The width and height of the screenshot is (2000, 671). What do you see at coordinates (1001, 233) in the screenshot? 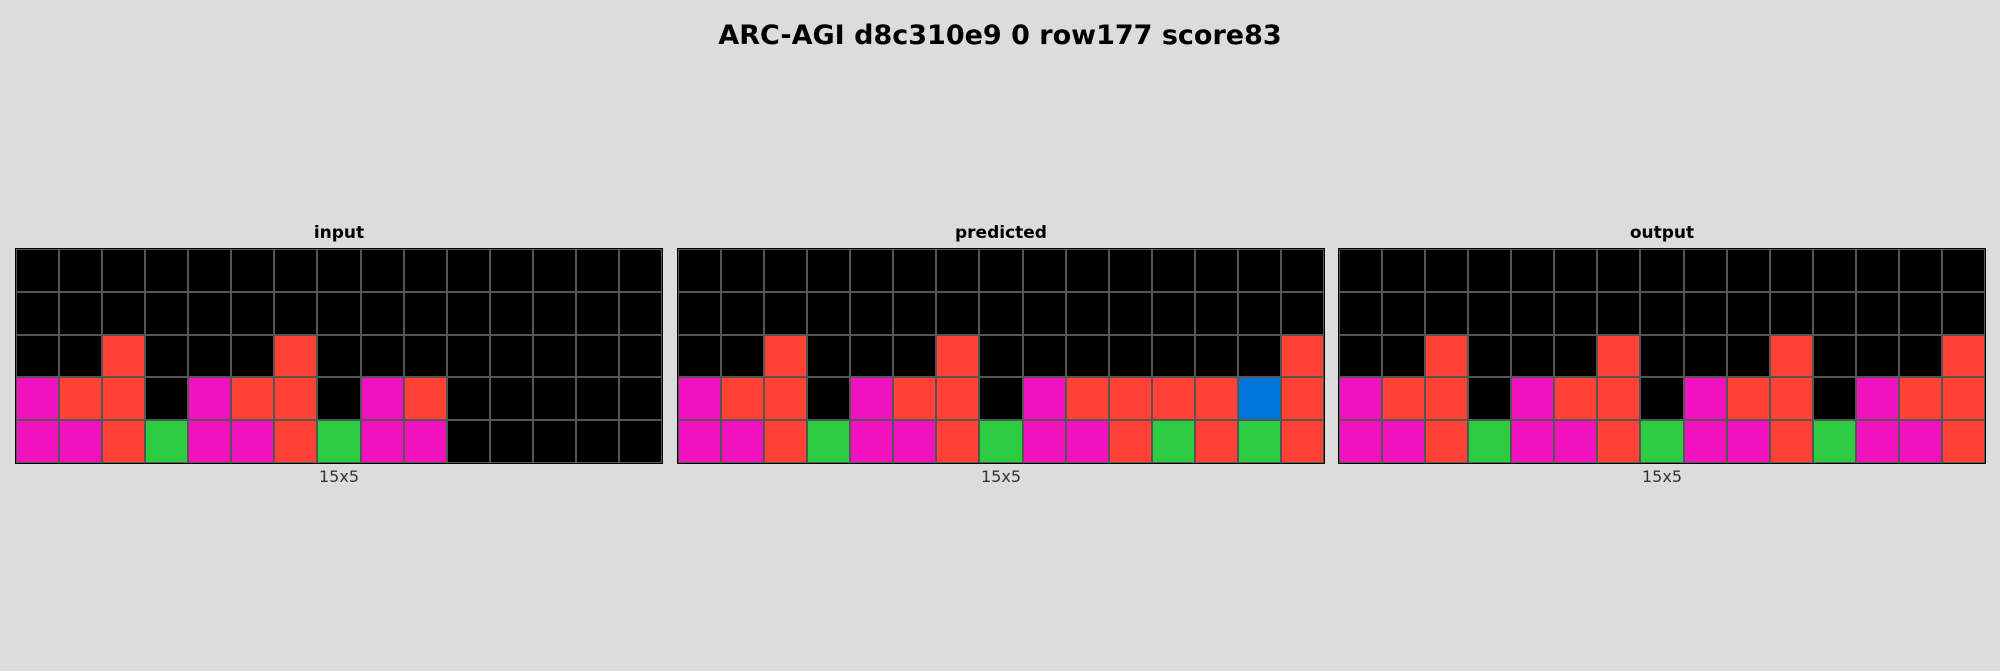
I see `panel-label-predicted: predicted` at bounding box center [1001, 233].